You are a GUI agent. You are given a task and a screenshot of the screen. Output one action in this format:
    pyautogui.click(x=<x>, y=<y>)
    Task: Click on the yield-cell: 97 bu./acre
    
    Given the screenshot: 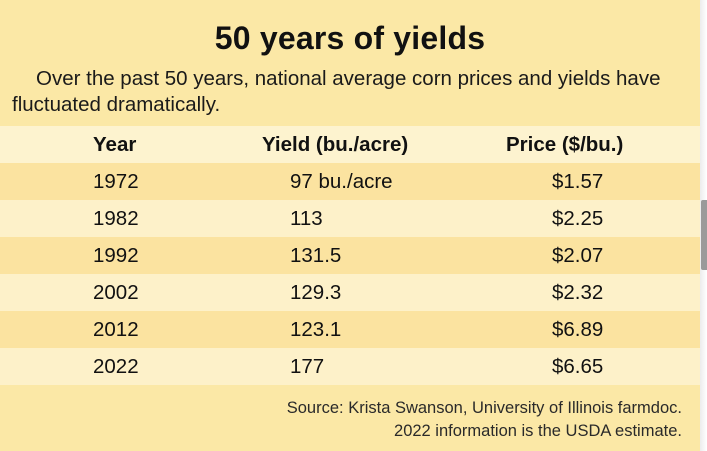 What is the action you would take?
    pyautogui.click(x=341, y=181)
    